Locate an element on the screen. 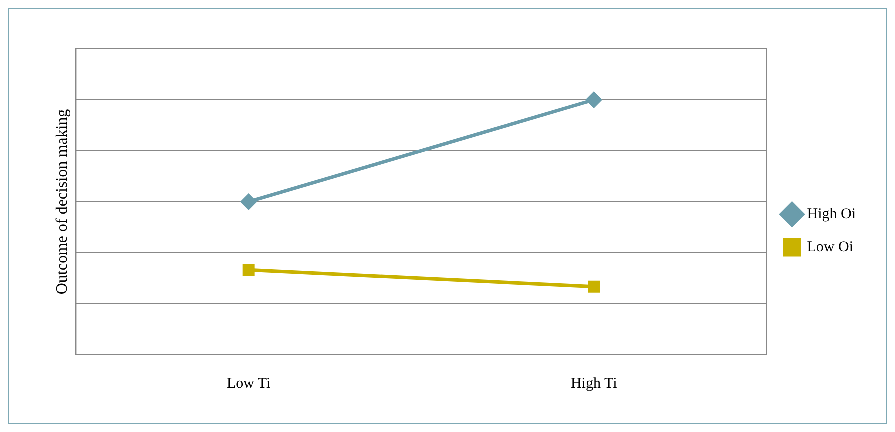  x-tick-label: Low Ti is located at coordinates (248, 384).